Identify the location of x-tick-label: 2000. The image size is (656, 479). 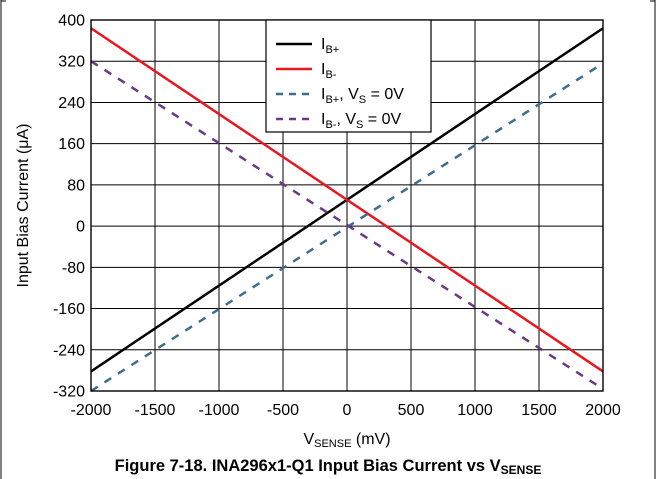
(603, 410).